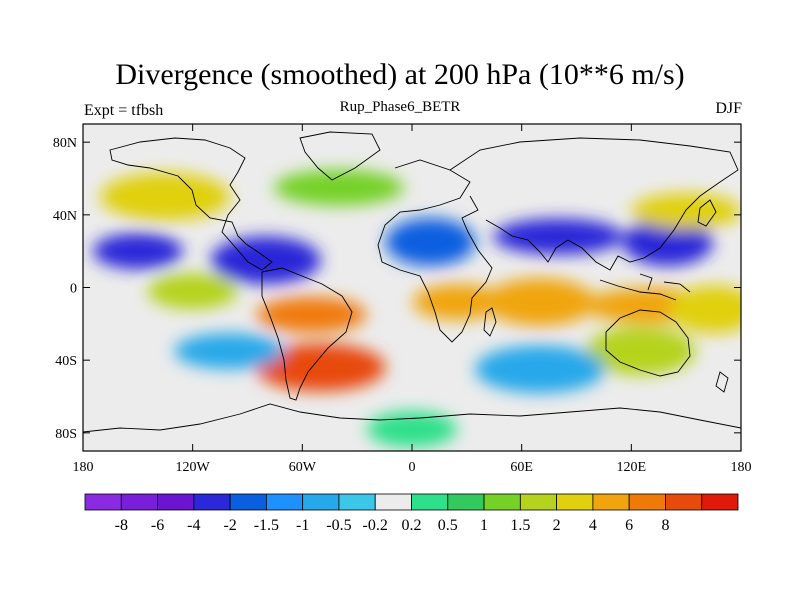 The width and height of the screenshot is (800, 600). Describe the element at coordinates (521, 467) in the screenshot. I see `x-tick-label-4: 60E` at that location.